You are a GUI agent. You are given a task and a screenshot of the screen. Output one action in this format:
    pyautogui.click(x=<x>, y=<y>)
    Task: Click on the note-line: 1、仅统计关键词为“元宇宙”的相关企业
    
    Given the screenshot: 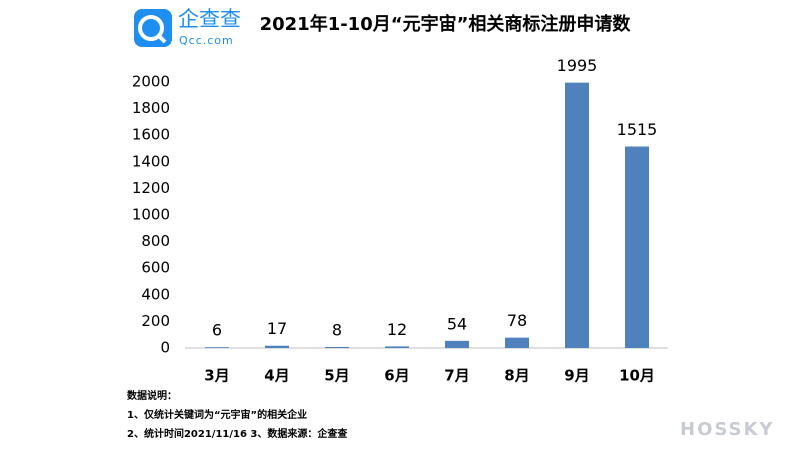 What is the action you would take?
    pyautogui.click(x=217, y=414)
    